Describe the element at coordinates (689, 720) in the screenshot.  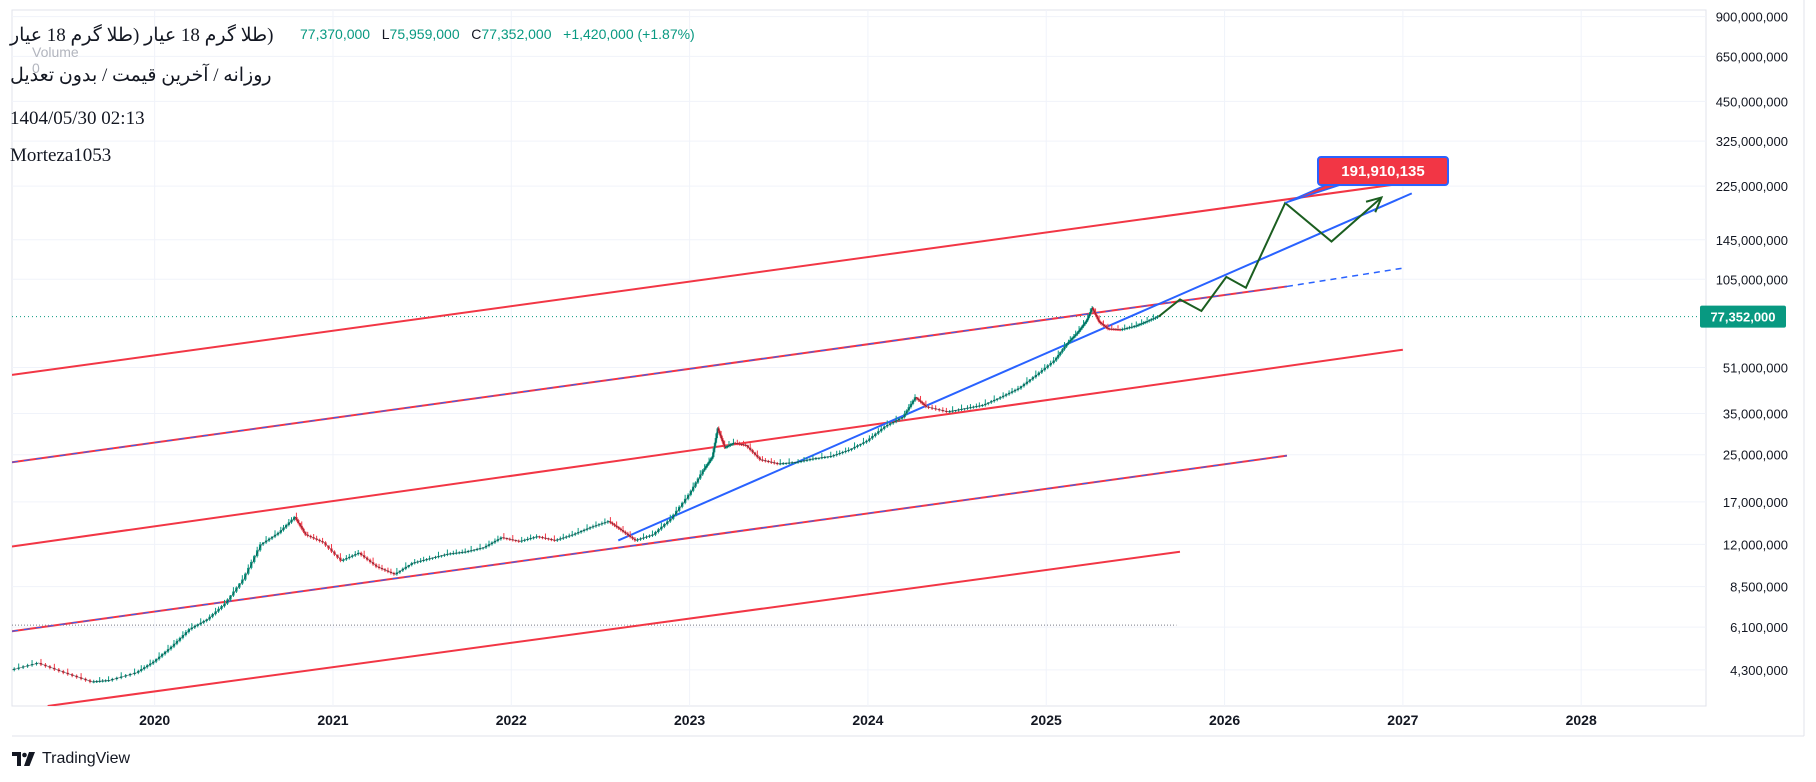
I see `x-tick-label: 2023` at that location.